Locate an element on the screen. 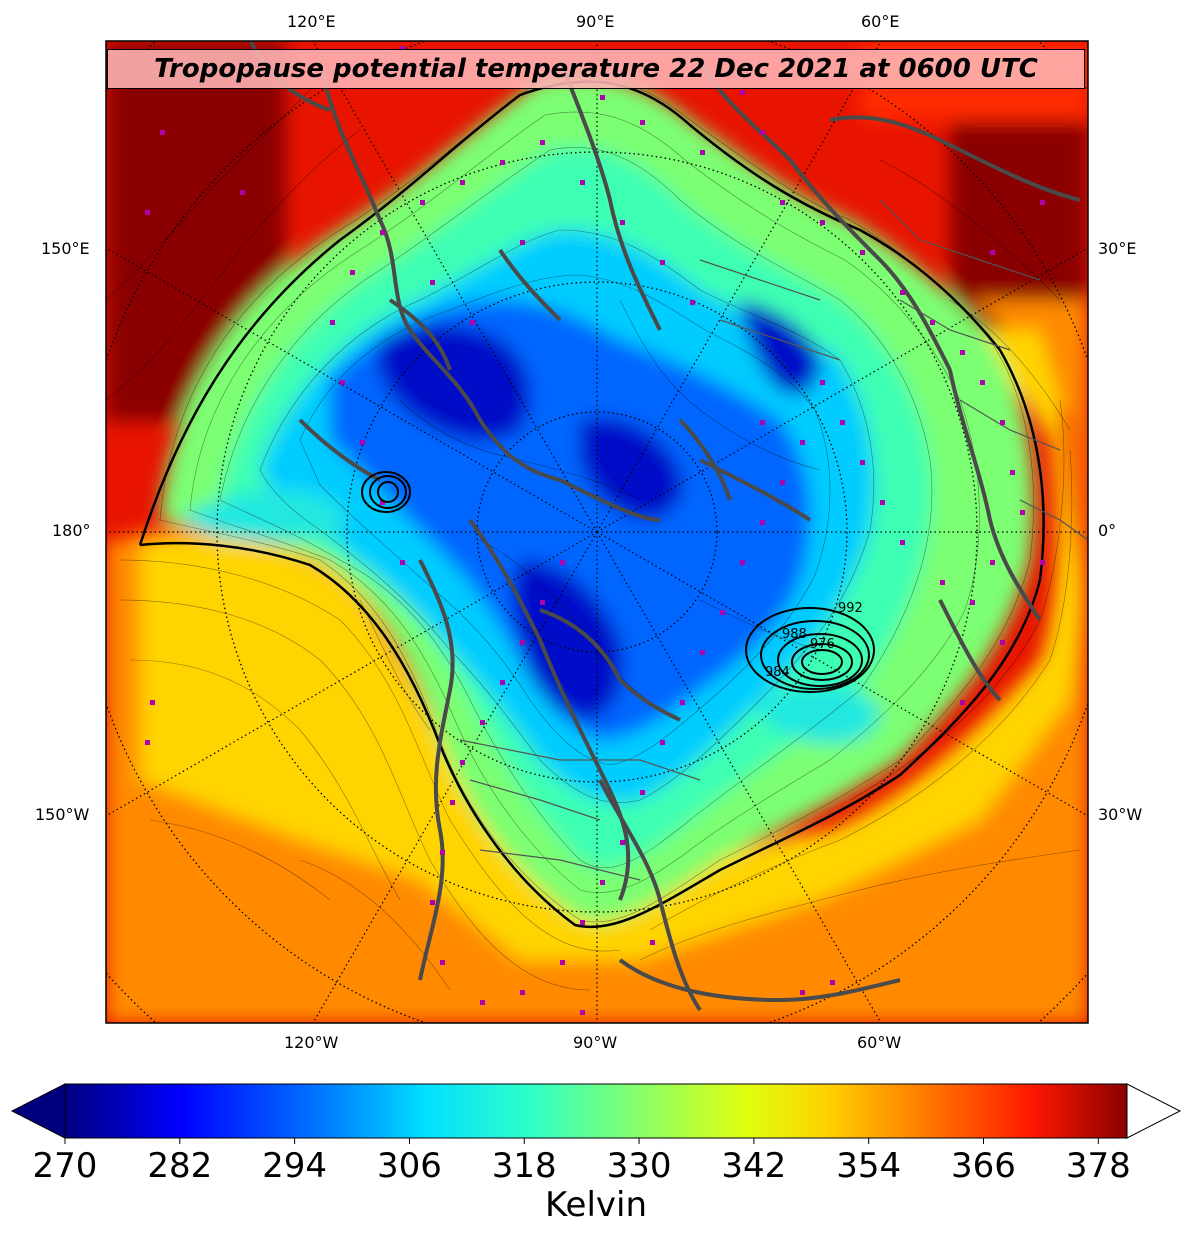 The image size is (1192, 1238). colorbar-tick-label: 354 is located at coordinates (868, 1166).